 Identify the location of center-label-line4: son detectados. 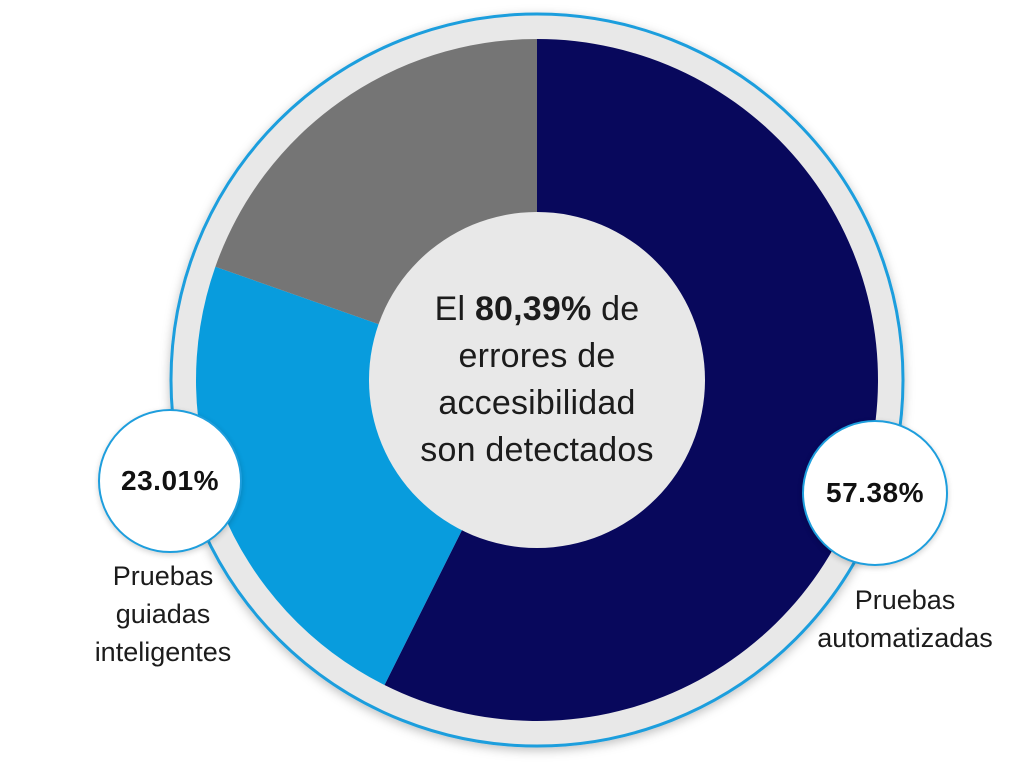
(537, 450).